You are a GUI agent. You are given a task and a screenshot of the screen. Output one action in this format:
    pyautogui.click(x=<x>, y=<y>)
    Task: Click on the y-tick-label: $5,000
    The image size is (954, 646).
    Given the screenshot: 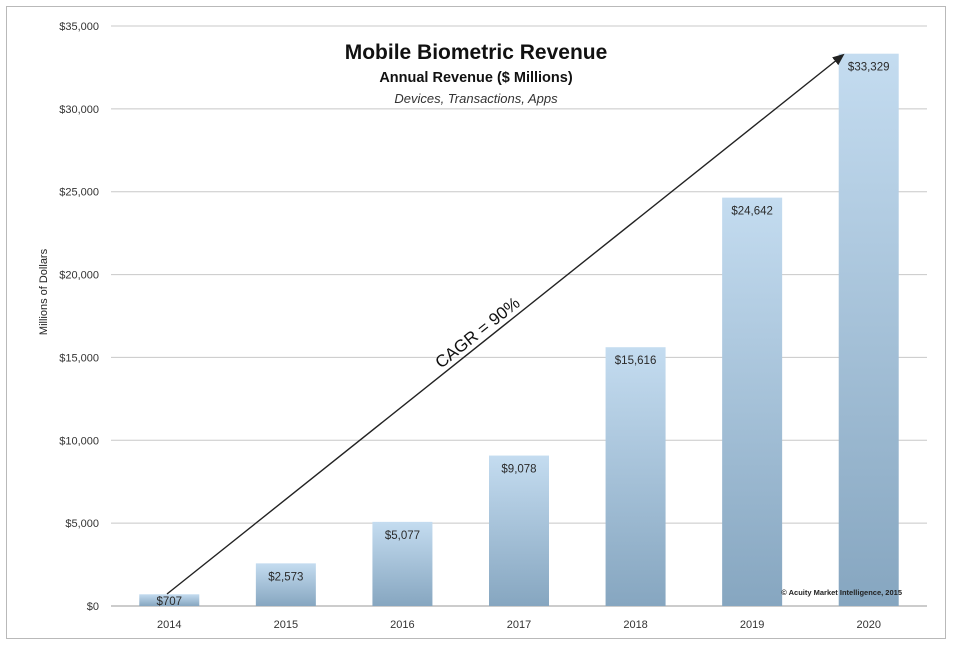 What is the action you would take?
    pyautogui.click(x=82, y=524)
    